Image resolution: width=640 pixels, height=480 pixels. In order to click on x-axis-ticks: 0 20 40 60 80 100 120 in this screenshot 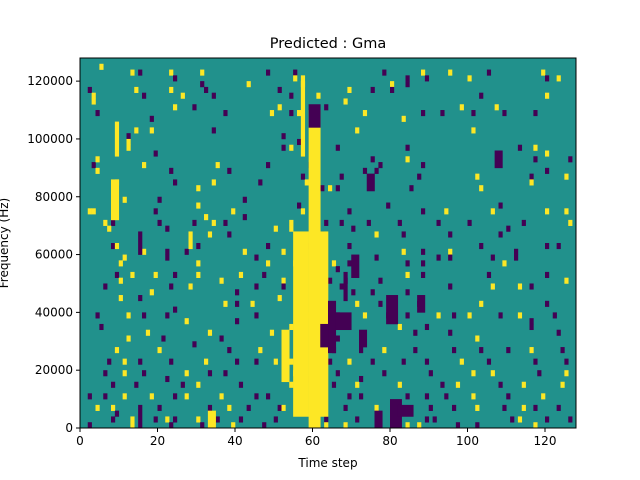, I will do `click(316, 438)`.